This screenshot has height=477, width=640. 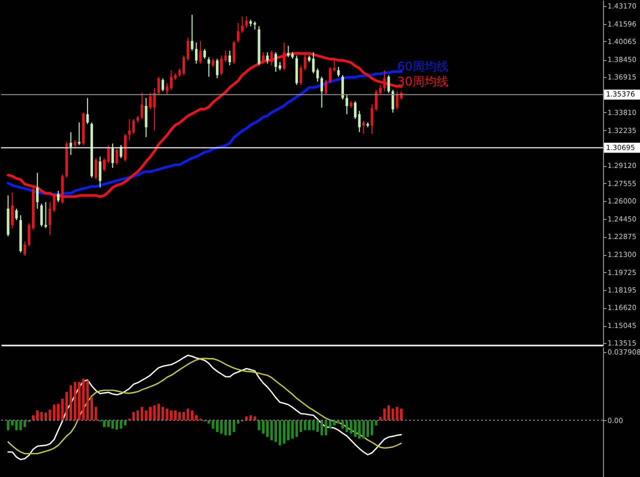 What do you see at coordinates (423, 67) in the screenshot?
I see `series-label: 60周均线` at bounding box center [423, 67].